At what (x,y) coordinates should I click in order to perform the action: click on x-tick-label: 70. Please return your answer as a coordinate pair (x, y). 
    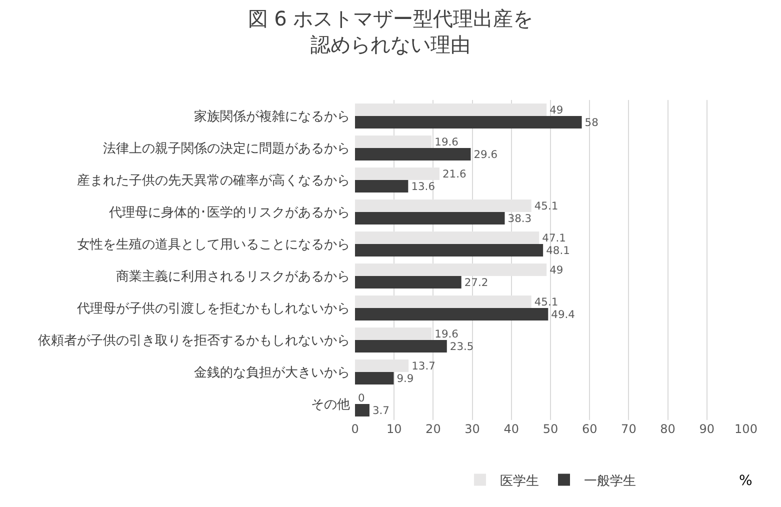
    Looking at the image, I should click on (628, 429).